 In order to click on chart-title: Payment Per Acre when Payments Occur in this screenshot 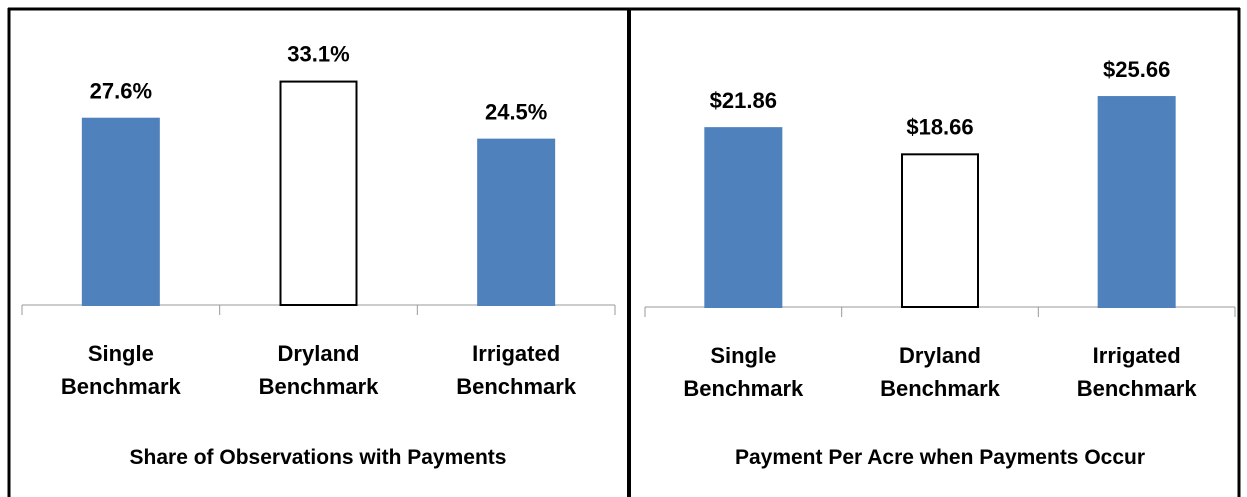, I will do `click(940, 457)`.